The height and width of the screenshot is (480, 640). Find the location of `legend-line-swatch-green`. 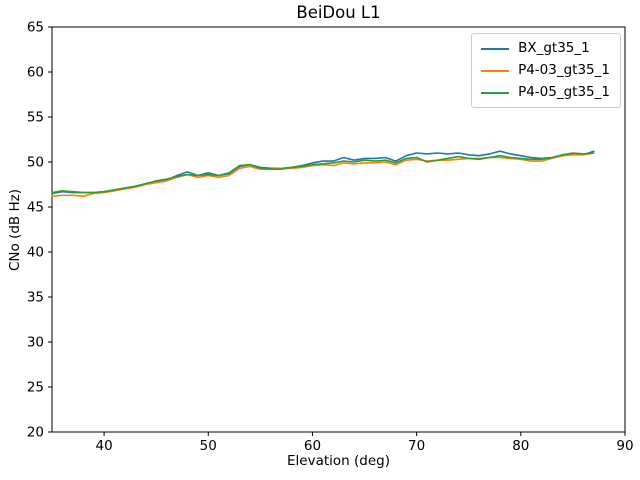

legend-line-swatch-green is located at coordinates (495, 92).